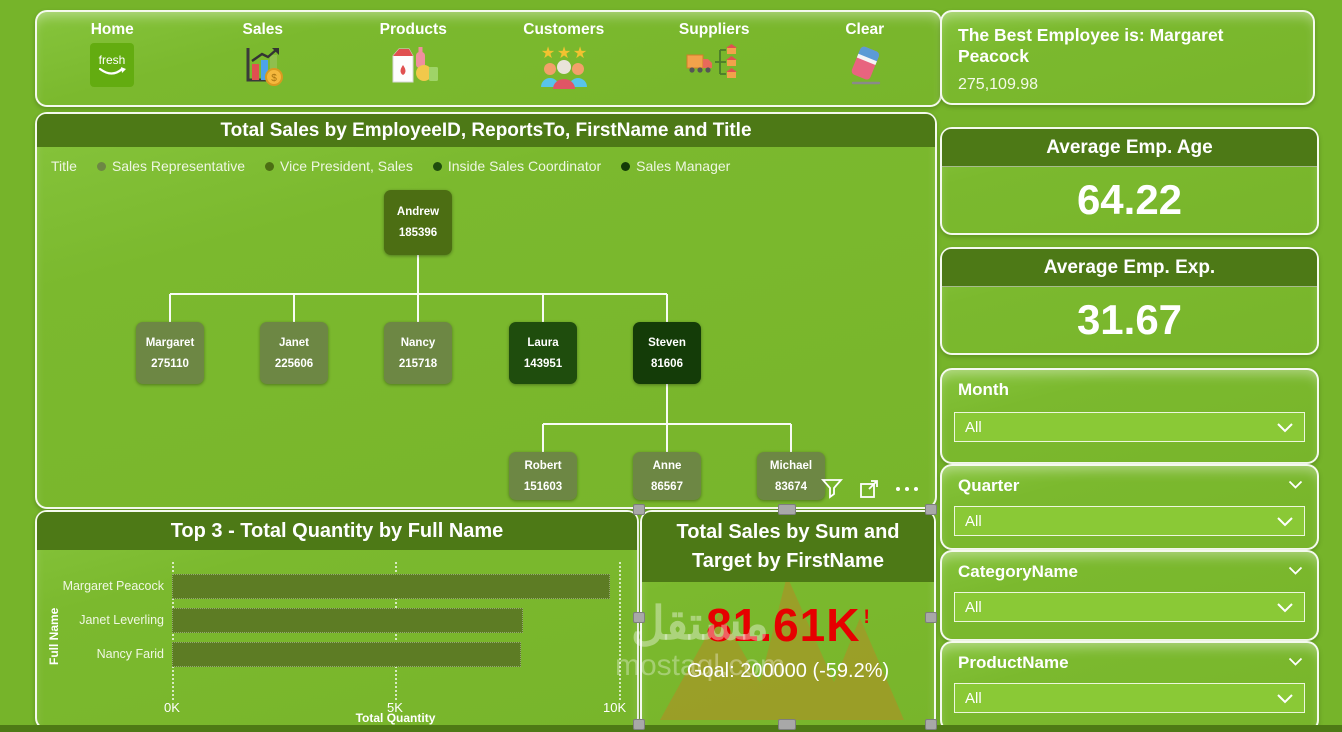 The image size is (1342, 732). What do you see at coordinates (1129, 698) in the screenshot?
I see `product-slicer-dropdown: All` at bounding box center [1129, 698].